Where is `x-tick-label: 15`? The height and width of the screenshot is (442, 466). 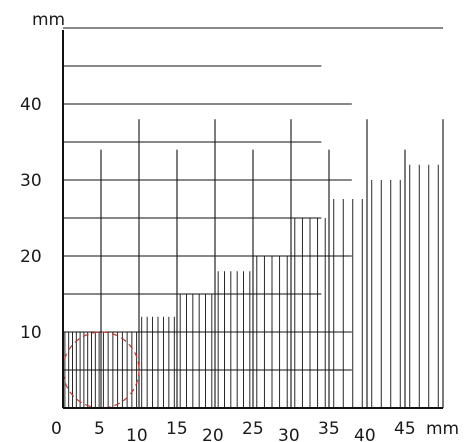 x-tick-label: 15 is located at coordinates (177, 429).